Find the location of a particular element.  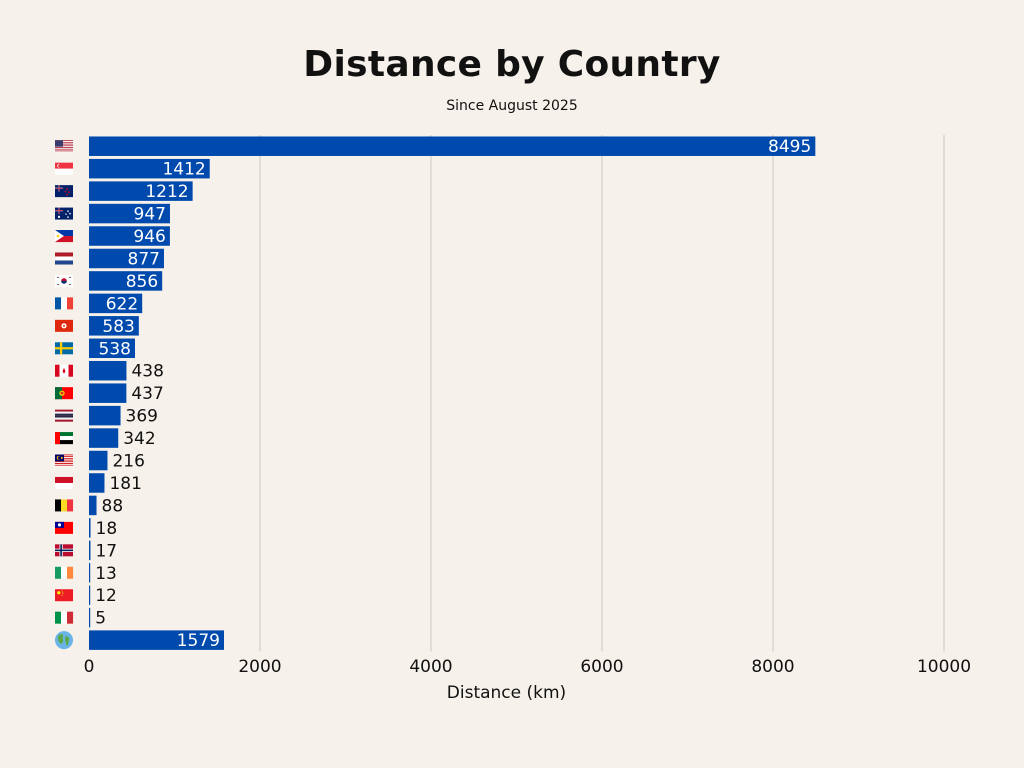

bar-value-label: 1579 is located at coordinates (198, 641).